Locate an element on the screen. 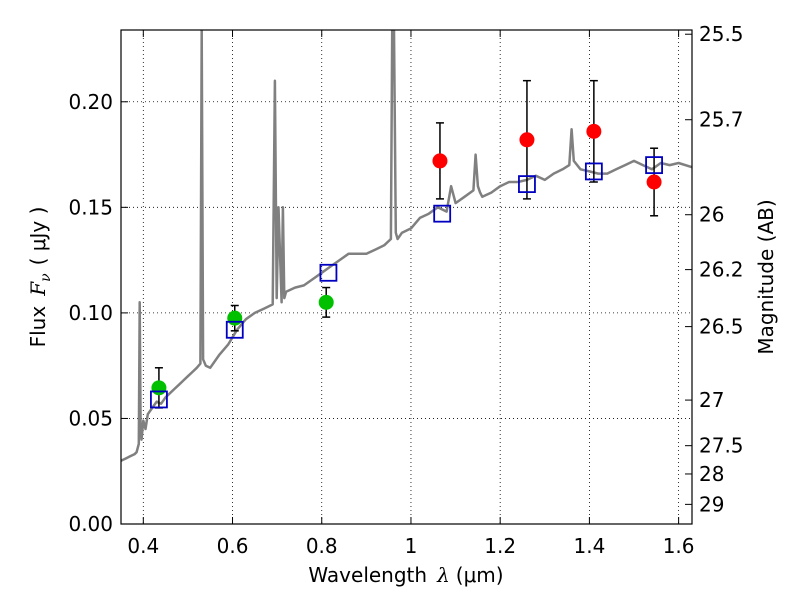  right-tick-label: 29 is located at coordinates (711, 504).